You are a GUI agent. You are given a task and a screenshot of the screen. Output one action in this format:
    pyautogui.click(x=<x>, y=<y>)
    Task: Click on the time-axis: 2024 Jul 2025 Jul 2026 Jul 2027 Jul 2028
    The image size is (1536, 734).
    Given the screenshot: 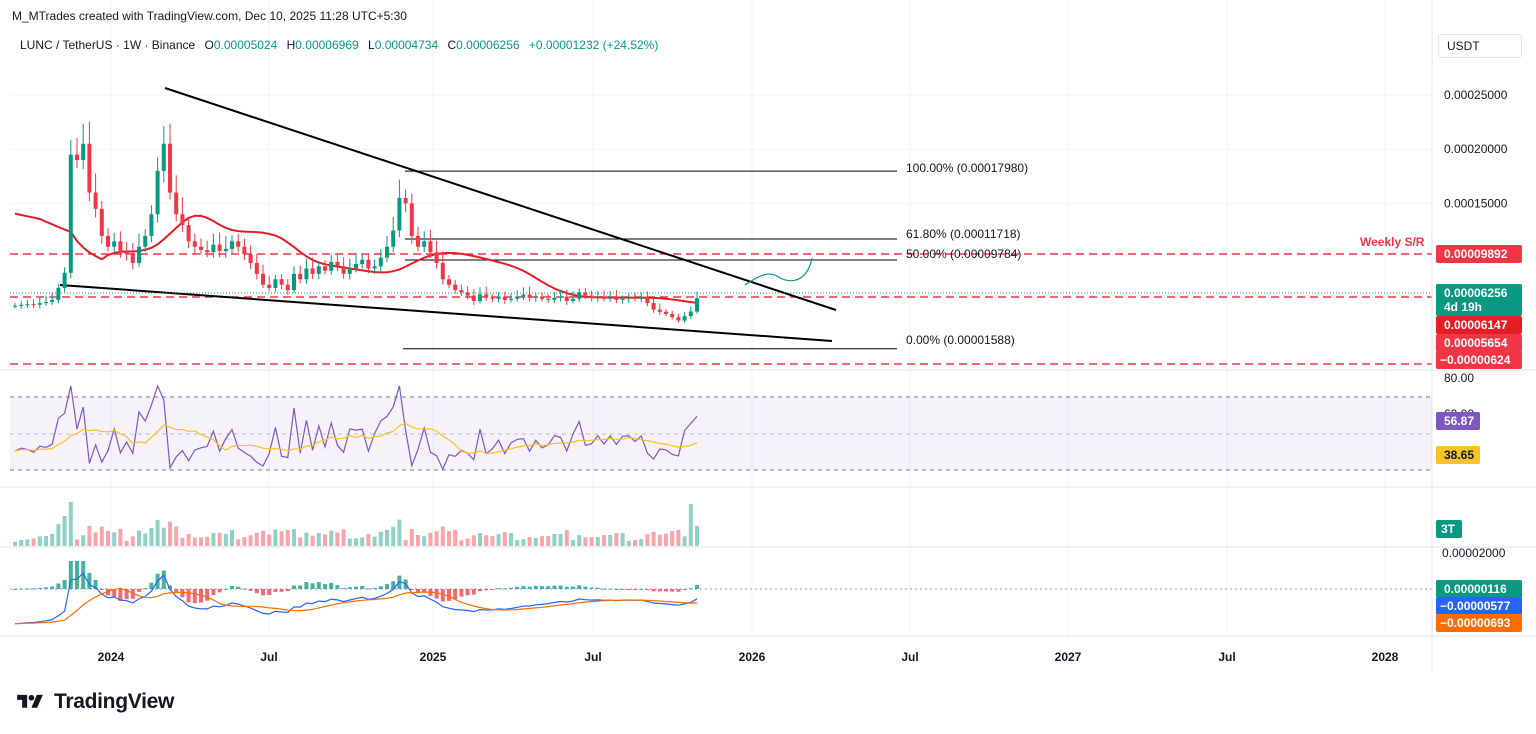 What is the action you would take?
    pyautogui.click(x=748, y=657)
    